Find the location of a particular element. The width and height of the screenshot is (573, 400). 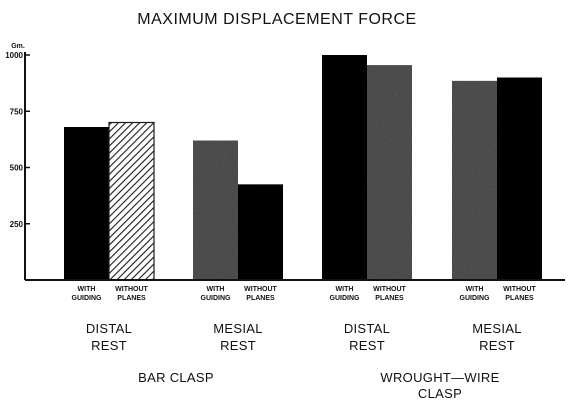

y-tick-label: 500 is located at coordinates (17, 168).